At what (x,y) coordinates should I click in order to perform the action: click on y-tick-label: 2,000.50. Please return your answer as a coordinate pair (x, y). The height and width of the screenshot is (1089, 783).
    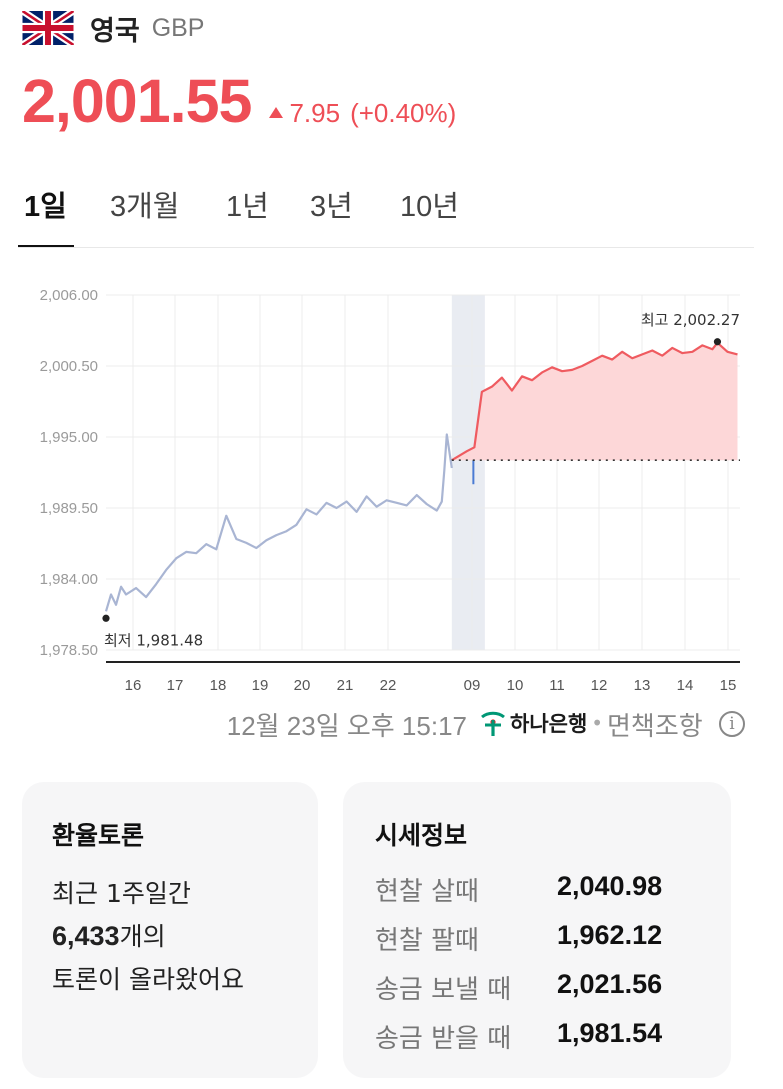
    Looking at the image, I should click on (69, 366).